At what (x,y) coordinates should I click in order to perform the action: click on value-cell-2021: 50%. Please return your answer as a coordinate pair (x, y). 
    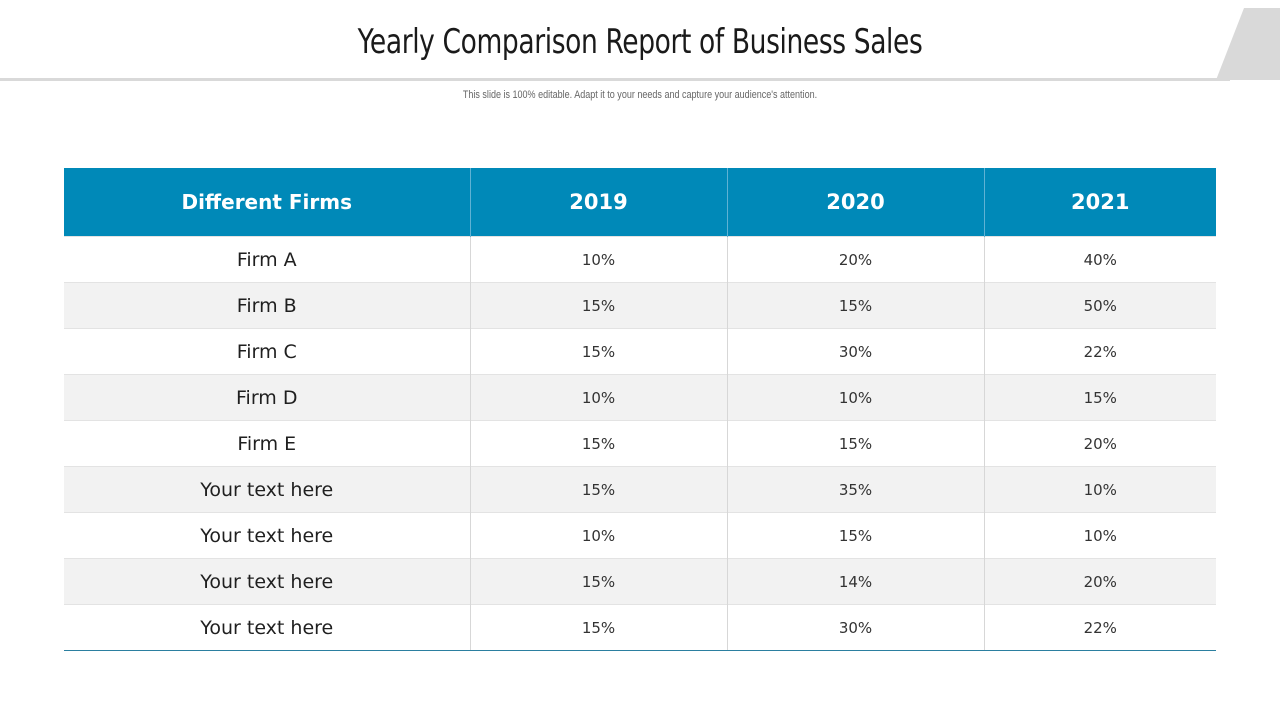
    Looking at the image, I should click on (1099, 305).